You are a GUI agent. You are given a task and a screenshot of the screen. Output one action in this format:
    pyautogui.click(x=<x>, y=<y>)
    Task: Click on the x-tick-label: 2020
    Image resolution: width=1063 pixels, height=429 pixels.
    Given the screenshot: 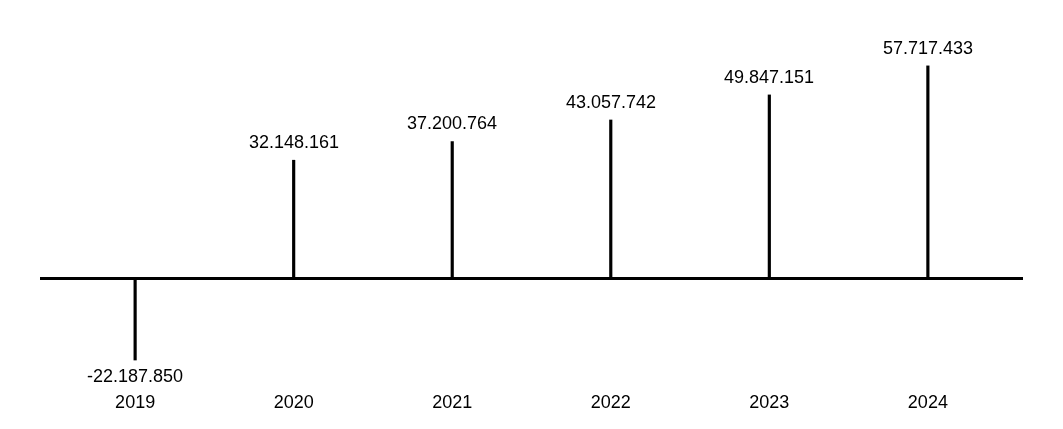 What is the action you would take?
    pyautogui.click(x=293, y=402)
    